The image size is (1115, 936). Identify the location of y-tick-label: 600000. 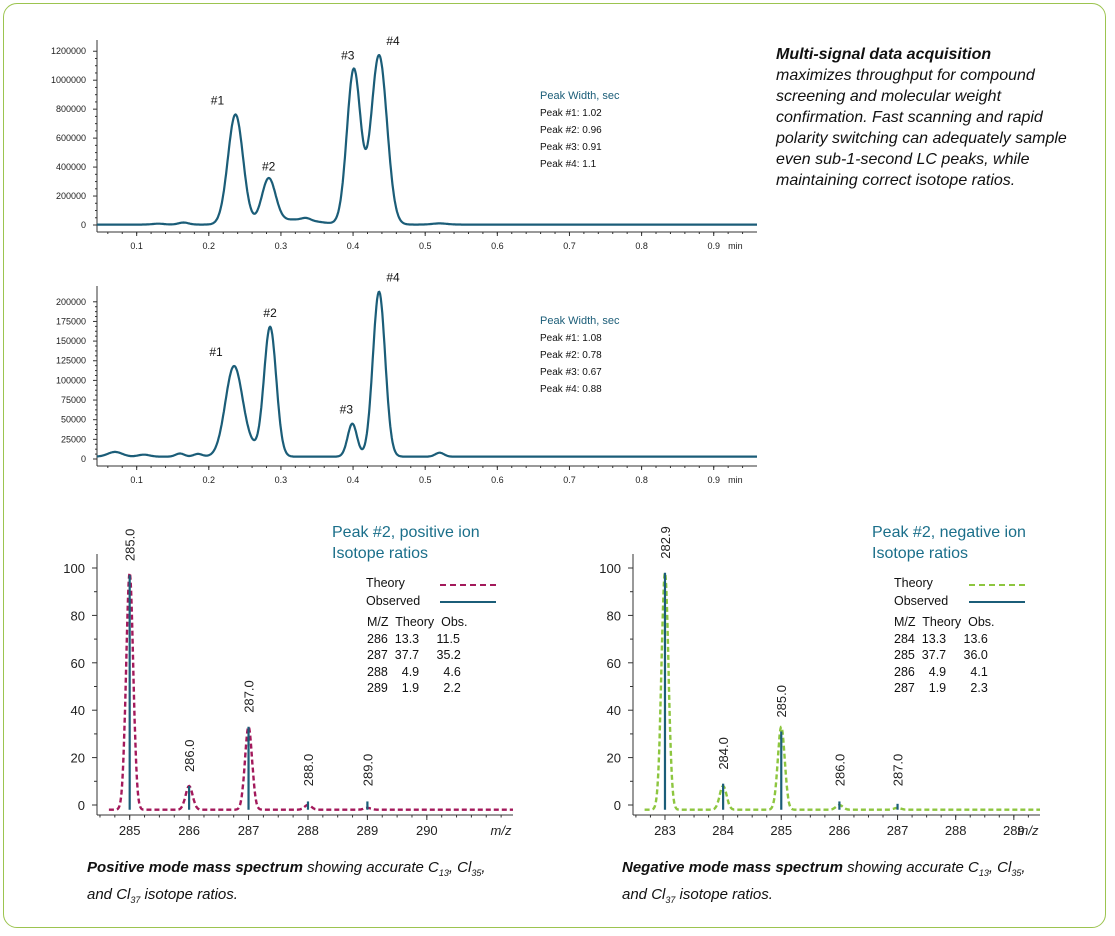
(71, 138).